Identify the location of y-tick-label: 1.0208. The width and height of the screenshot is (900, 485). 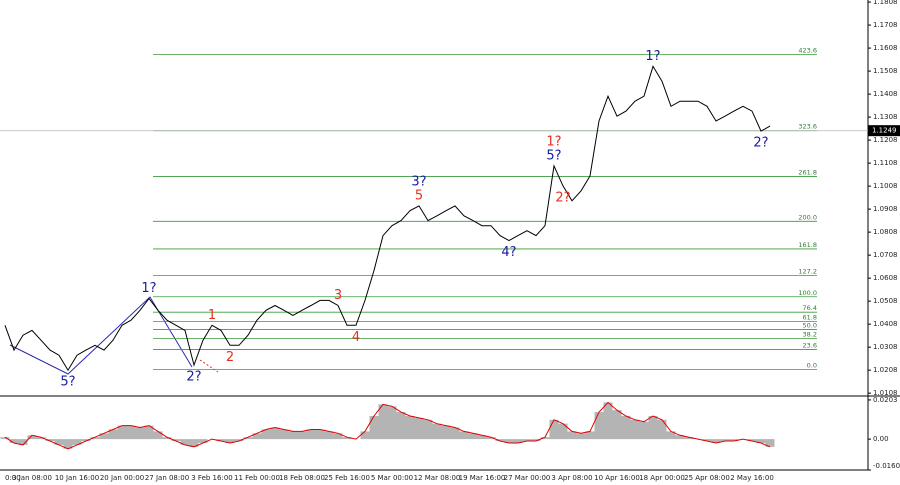
(885, 370).